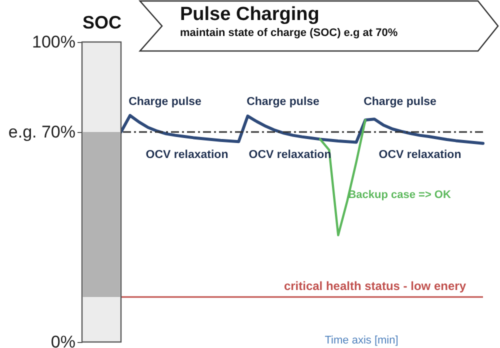 This screenshot has width=500, height=348. Describe the element at coordinates (302, 129) in the screenshot. I see `line-series` at that location.